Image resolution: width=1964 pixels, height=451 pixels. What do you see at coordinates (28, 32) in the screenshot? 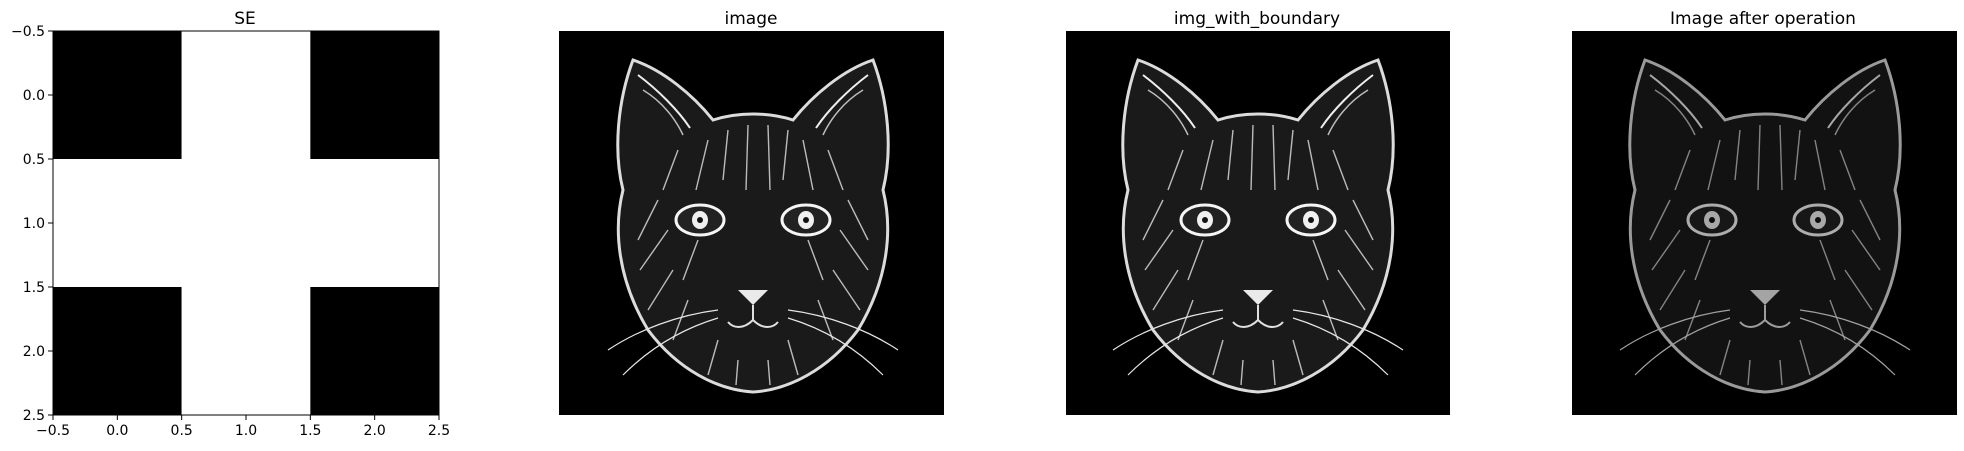
I see `y-tick-label: −0.5` at bounding box center [28, 32].